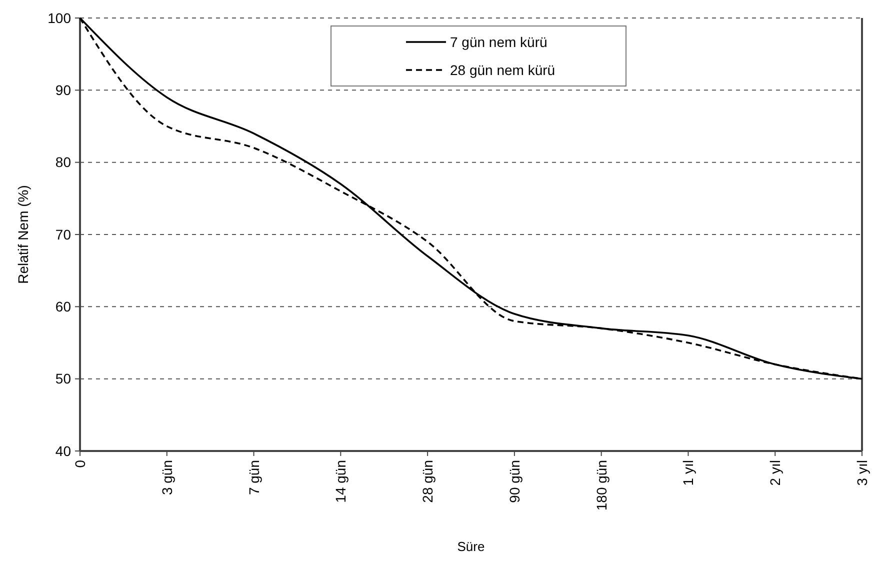  I want to click on x-tick-label: 3 yıl, so click(862, 473).